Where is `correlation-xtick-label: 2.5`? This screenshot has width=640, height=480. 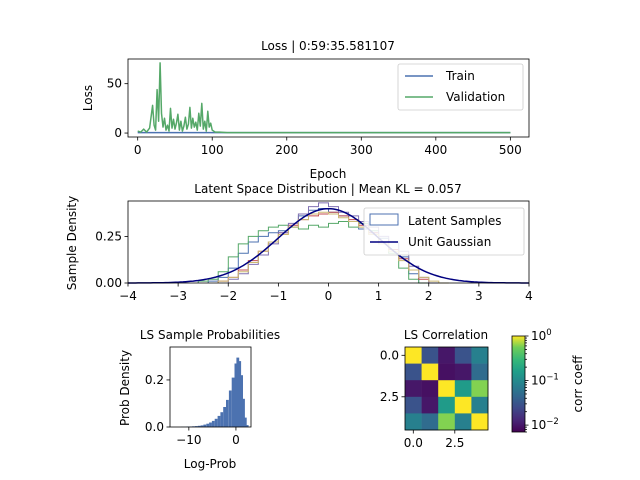 correlation-xtick-label: 2.5 is located at coordinates (454, 443).